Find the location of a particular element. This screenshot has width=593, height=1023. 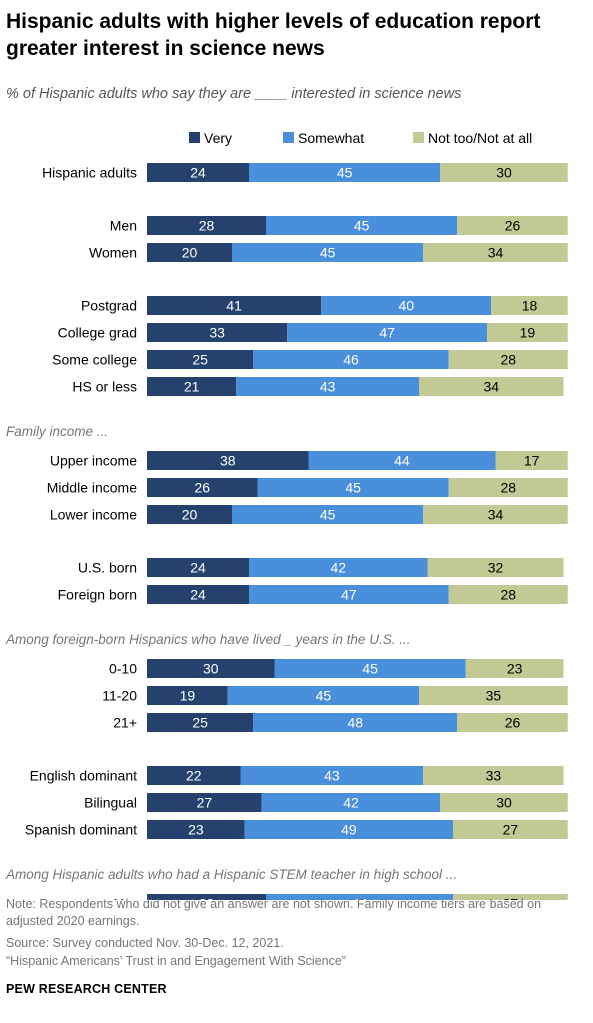

row-label: Lower income is located at coordinates (93, 515).